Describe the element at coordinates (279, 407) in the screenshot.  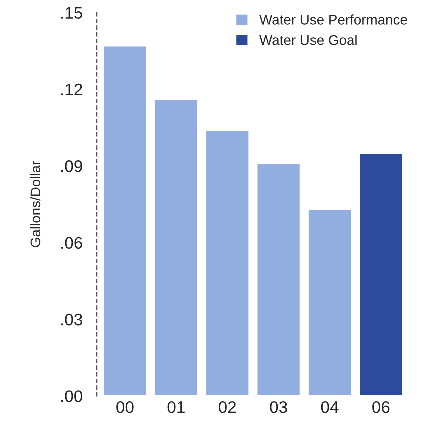
I see `x-tick-label: 03` at that location.